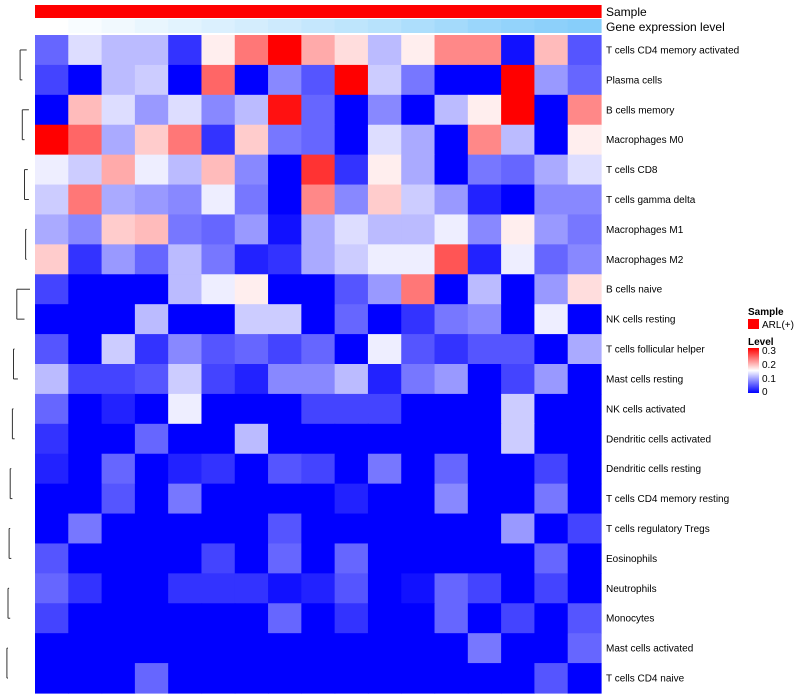 This screenshot has height=700, width=800. What do you see at coordinates (645, 140) in the screenshot?
I see `row-label: Macrophages M0` at bounding box center [645, 140].